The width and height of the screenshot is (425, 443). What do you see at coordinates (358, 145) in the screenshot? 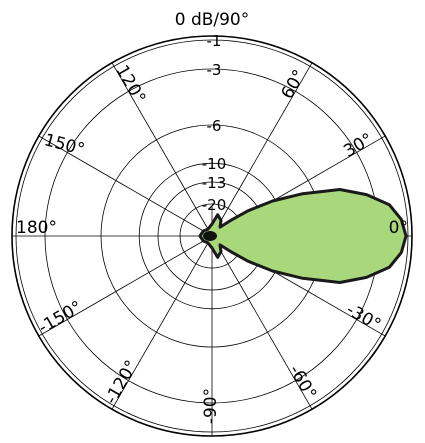
I see `angle-label: 30°` at bounding box center [358, 145].